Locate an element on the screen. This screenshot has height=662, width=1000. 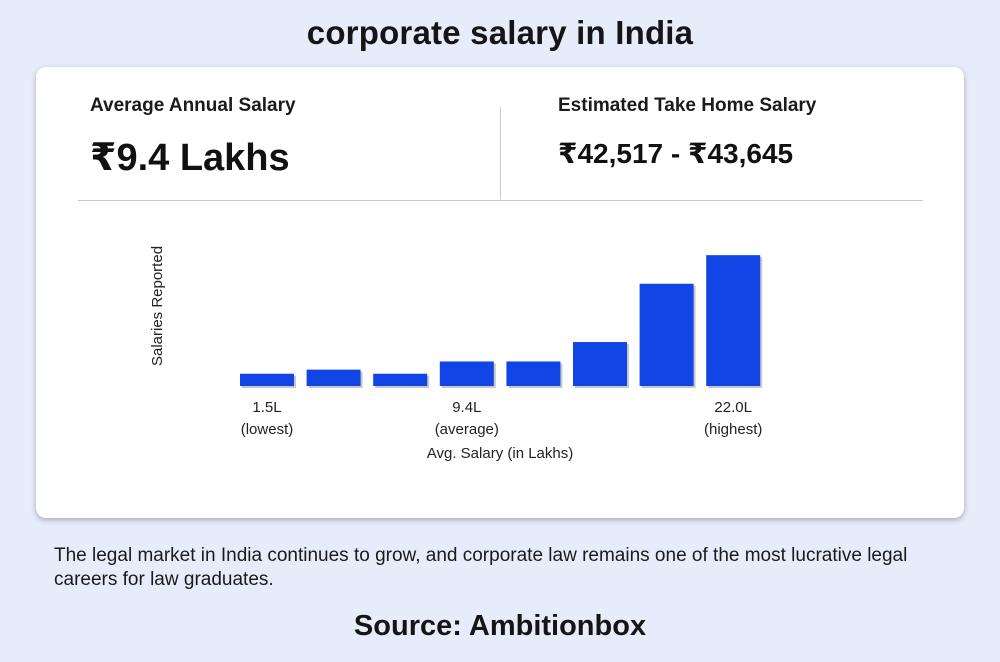
x-tick-sublabel: (average) is located at coordinates (467, 429).